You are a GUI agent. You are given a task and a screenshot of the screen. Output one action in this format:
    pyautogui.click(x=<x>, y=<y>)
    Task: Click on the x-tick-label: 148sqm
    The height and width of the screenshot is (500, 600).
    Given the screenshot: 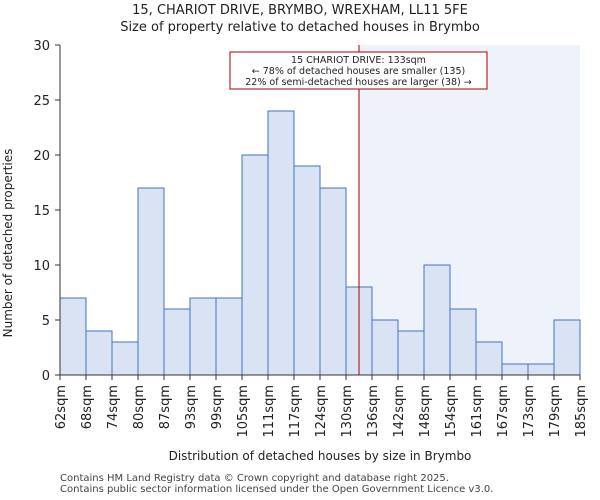 What is the action you would take?
    pyautogui.click(x=425, y=411)
    